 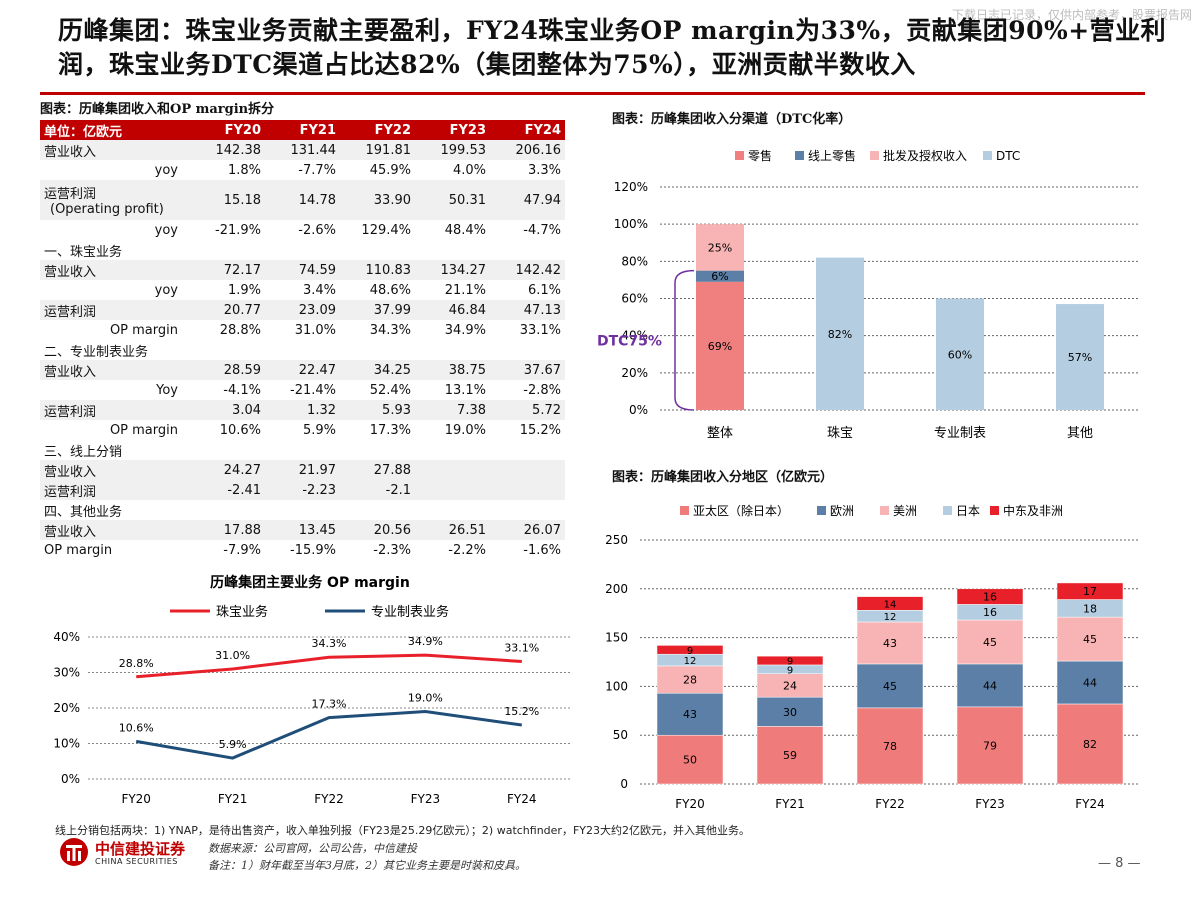 What do you see at coordinates (790, 712) in the screenshot?
I see `data-label: 30` at bounding box center [790, 712].